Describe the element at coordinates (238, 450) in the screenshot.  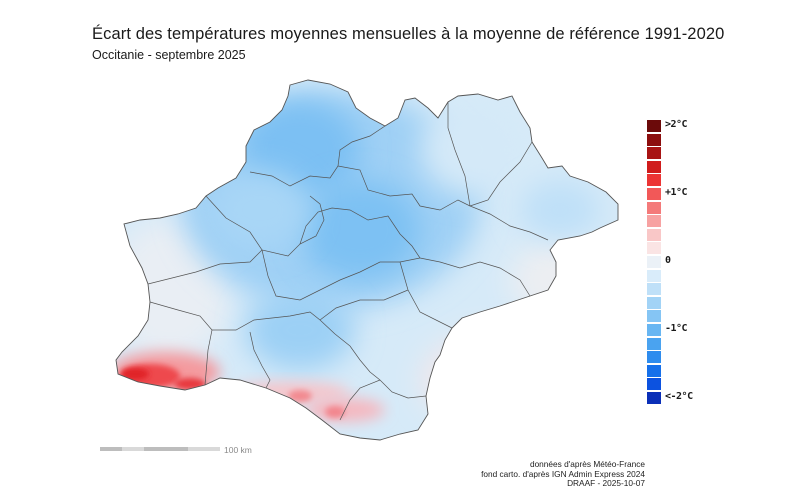
I see `scale-label: 100 km` at that location.